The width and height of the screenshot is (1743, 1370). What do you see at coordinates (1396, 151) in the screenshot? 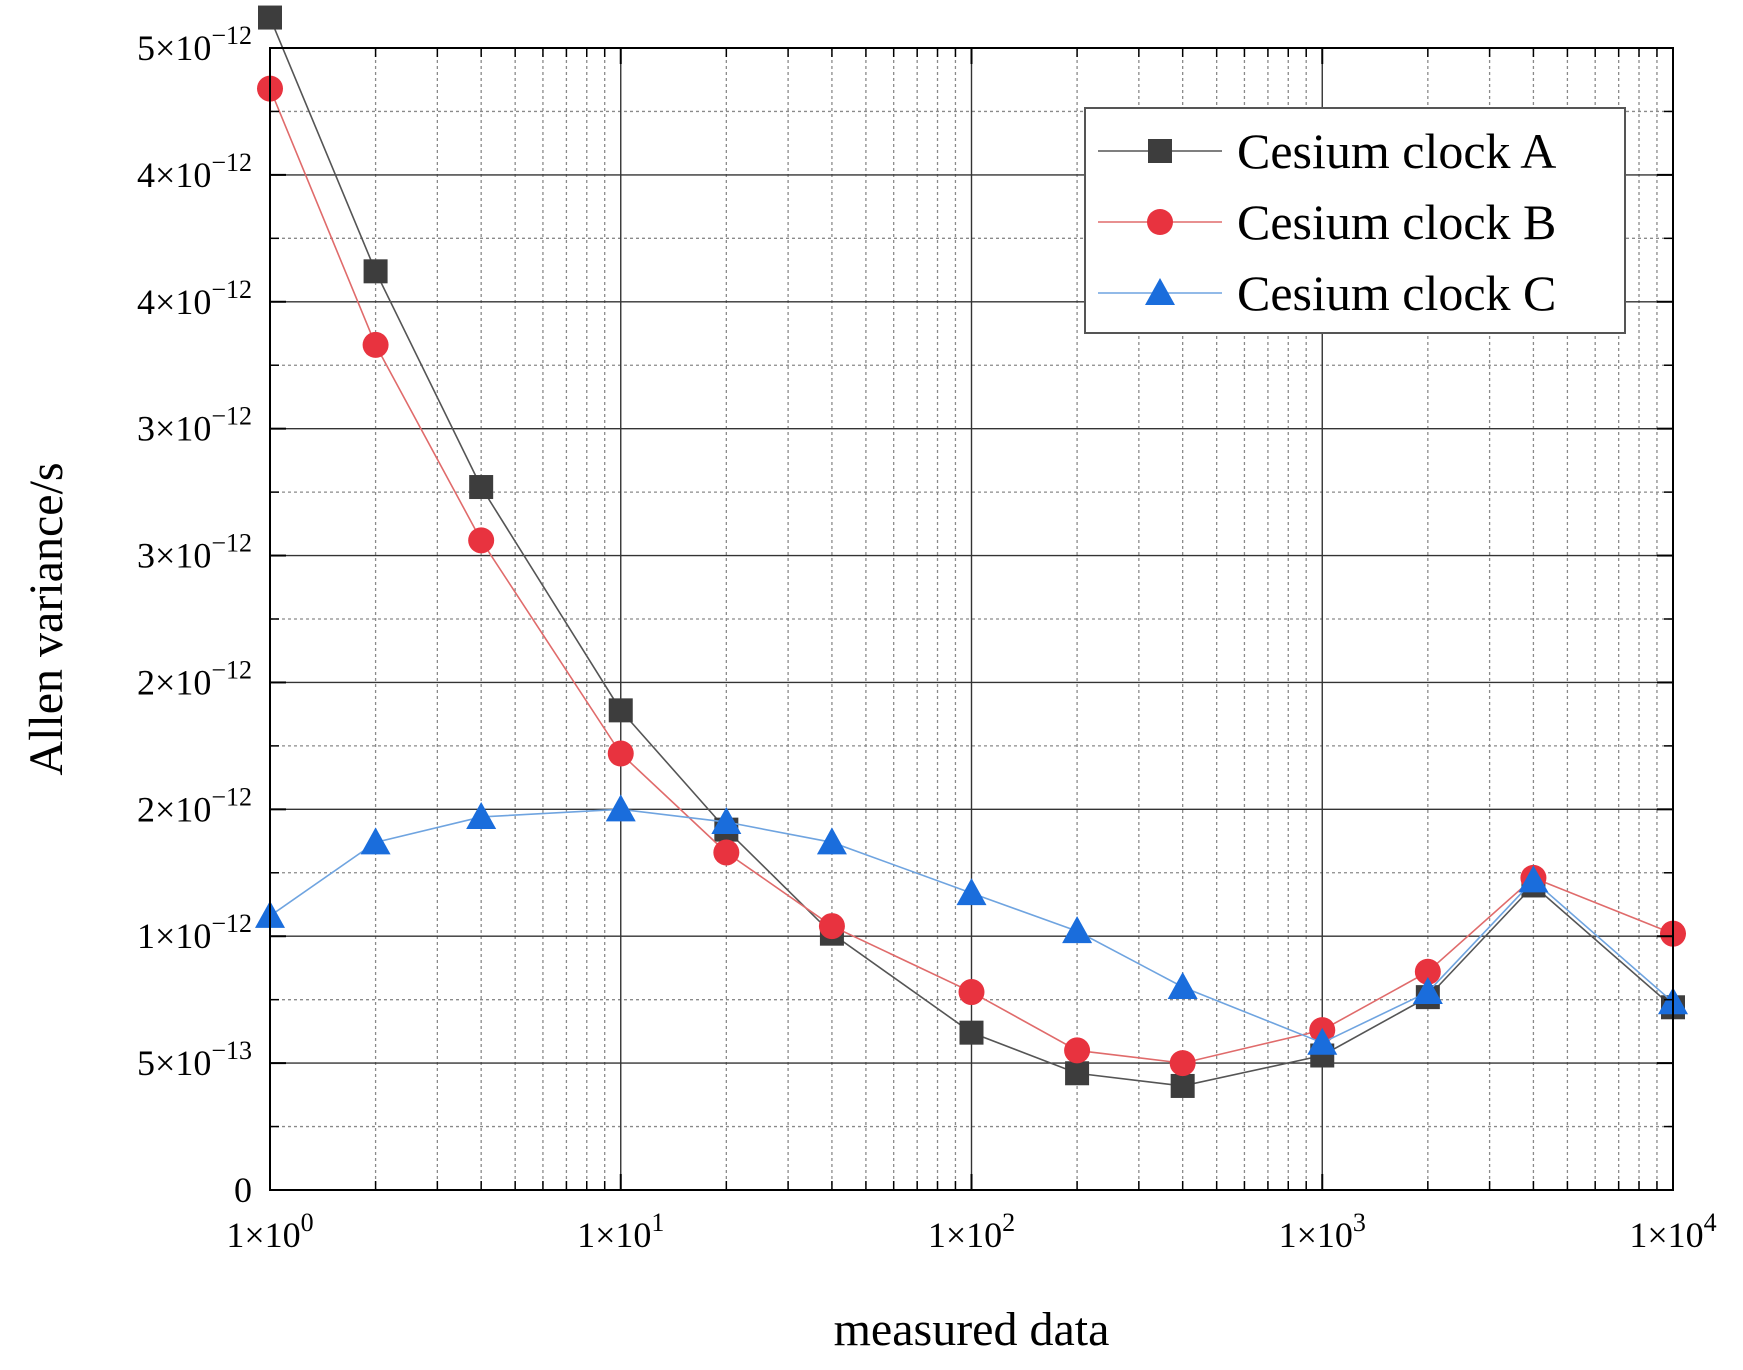
I see `legend-label: Cesium clock A` at bounding box center [1396, 151].